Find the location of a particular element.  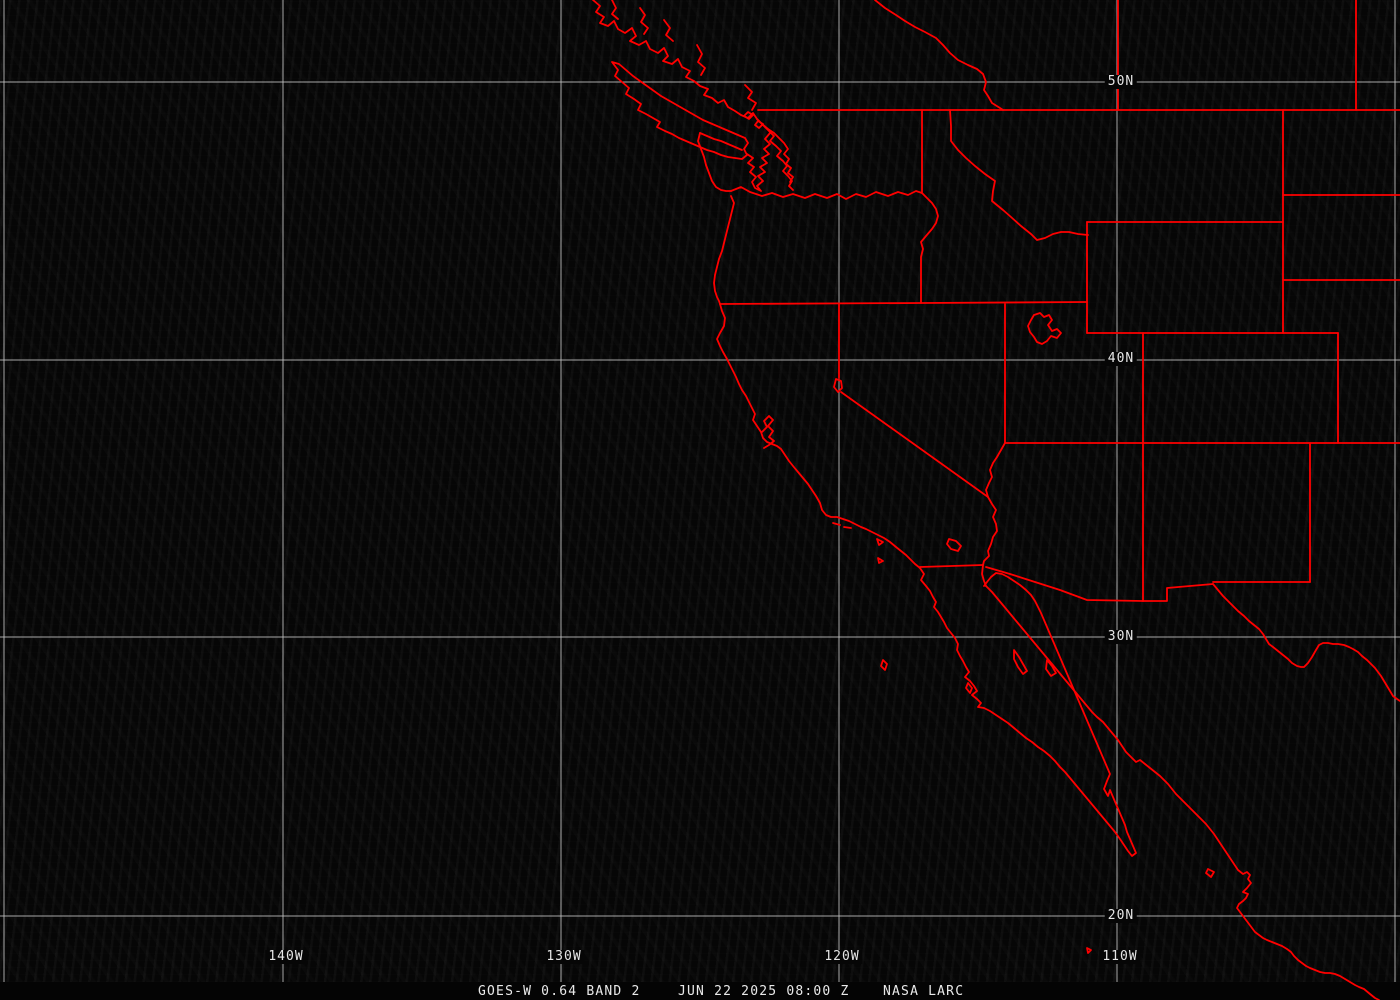

strait-juan-de-fuca-coast is located at coordinates (721, 141).